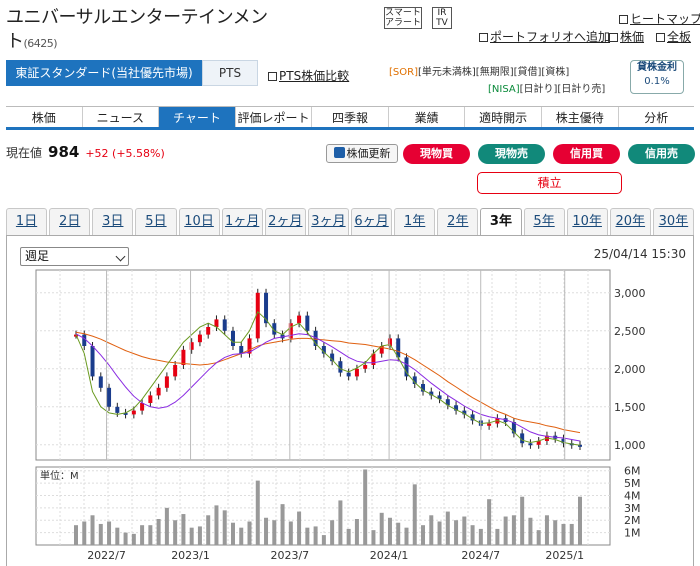  Describe the element at coordinates (630, 331) in the screenshot. I see `price-tick-label: 2,500` at that location.